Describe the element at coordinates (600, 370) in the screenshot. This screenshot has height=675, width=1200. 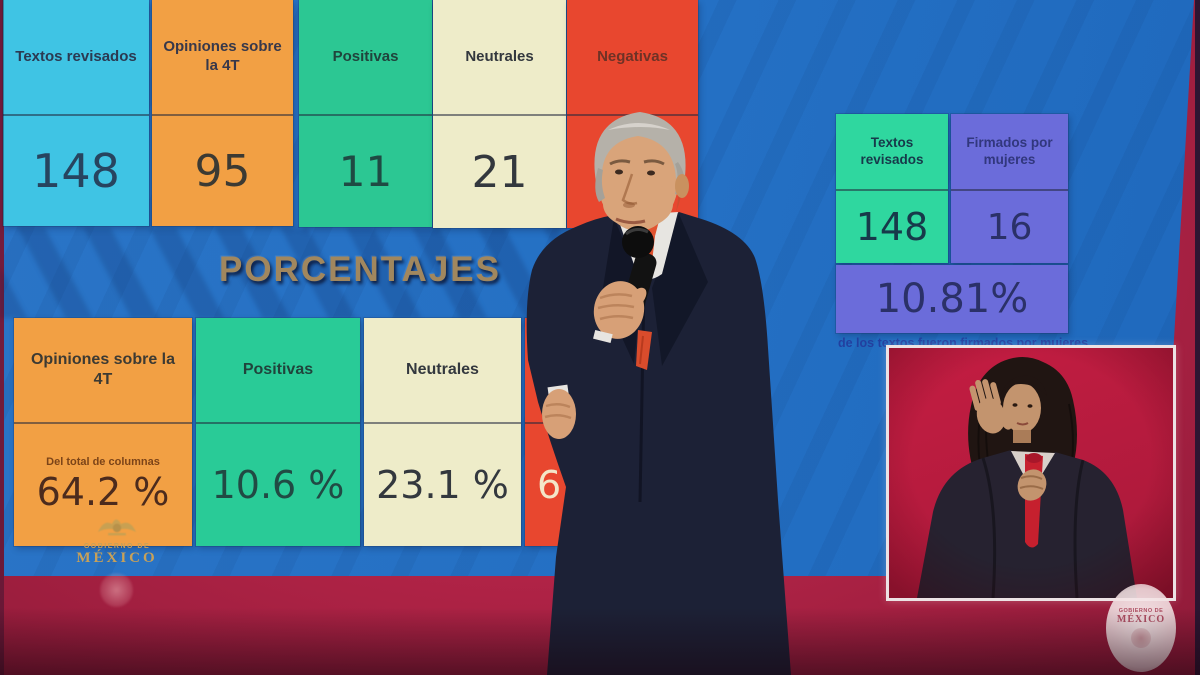
I see `pct-header-hidden` at that location.